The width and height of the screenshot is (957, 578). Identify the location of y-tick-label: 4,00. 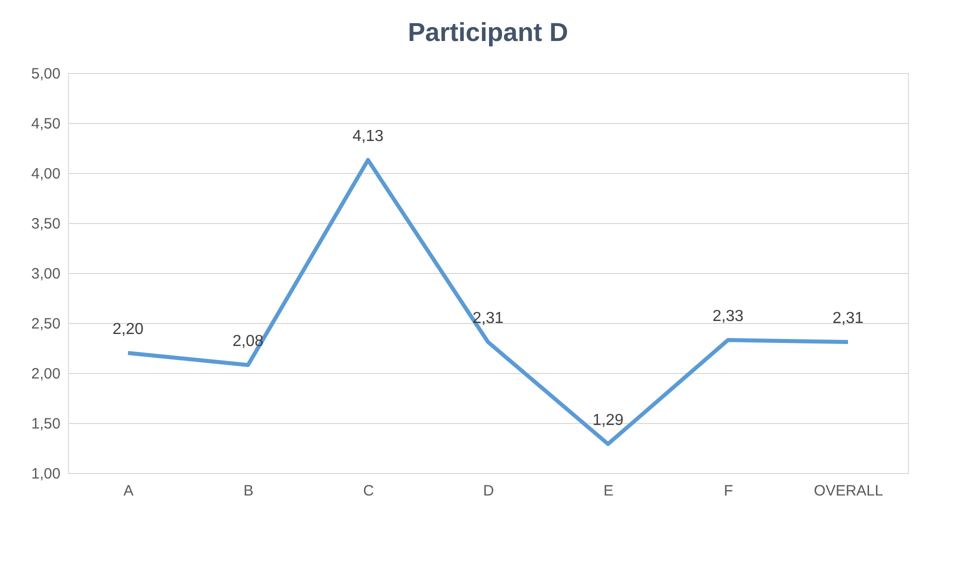
(45, 174).